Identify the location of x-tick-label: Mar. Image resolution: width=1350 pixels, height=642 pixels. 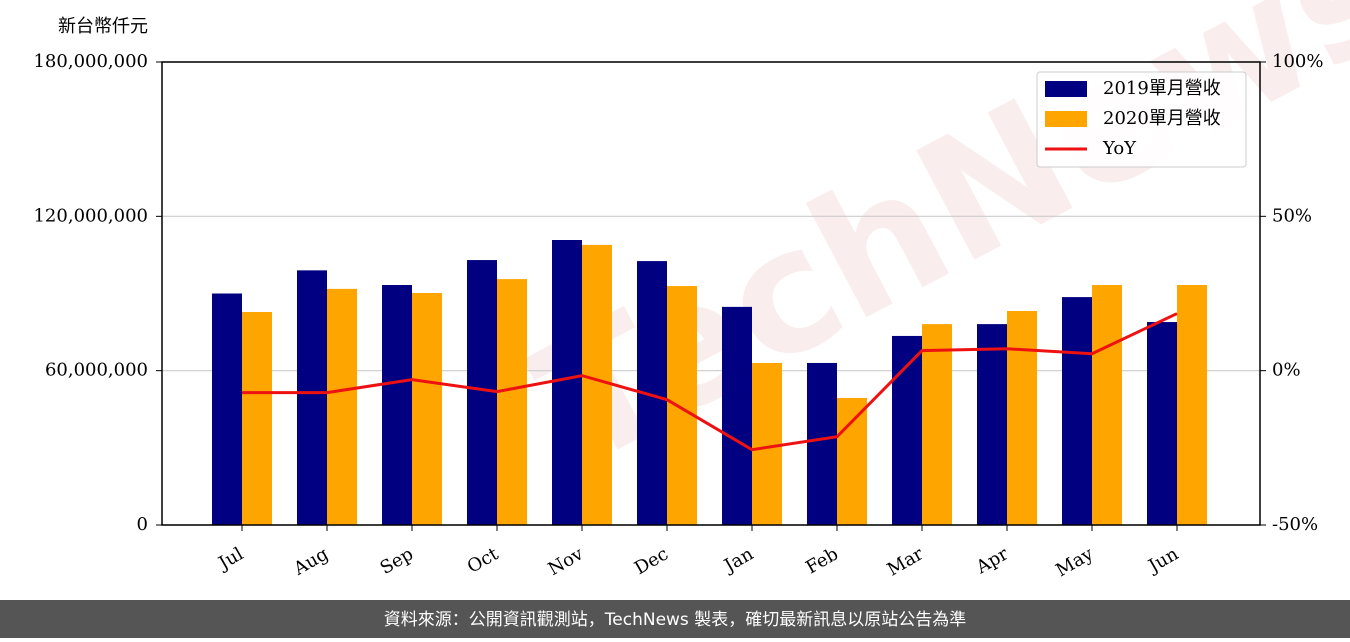
(906, 561).